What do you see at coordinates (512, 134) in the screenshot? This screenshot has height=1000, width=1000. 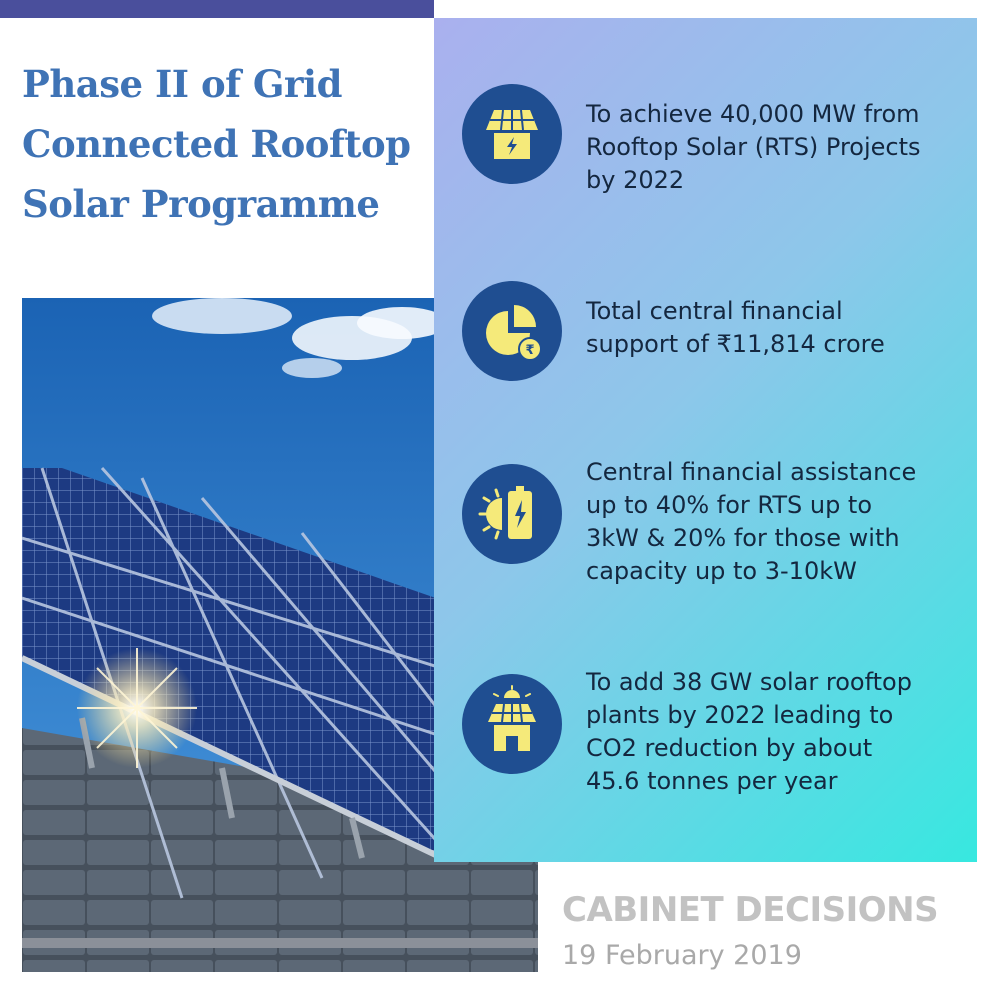 I see `solar-house-icon` at bounding box center [512, 134].